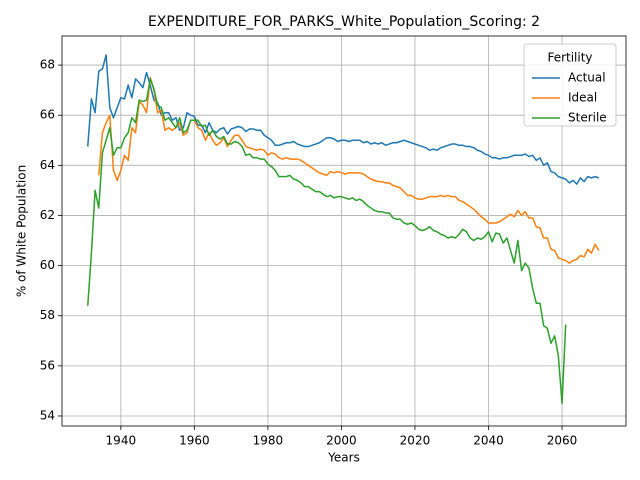  I want to click on legend-box, so click(570, 85).